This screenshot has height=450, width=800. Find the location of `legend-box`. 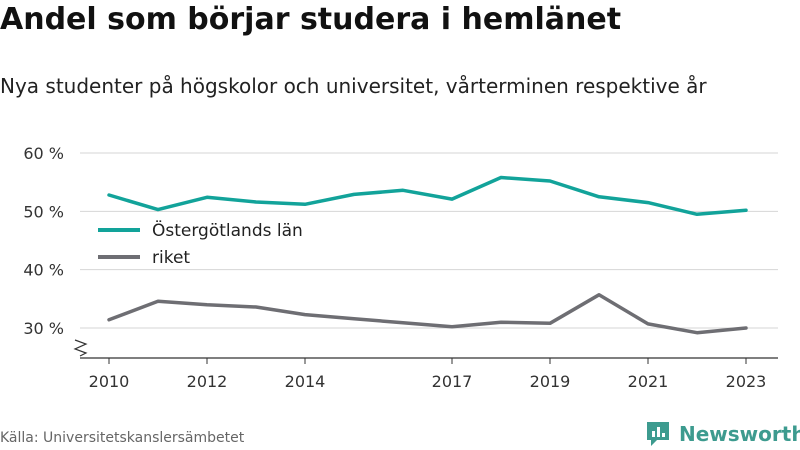

legend-box is located at coordinates (202, 241).